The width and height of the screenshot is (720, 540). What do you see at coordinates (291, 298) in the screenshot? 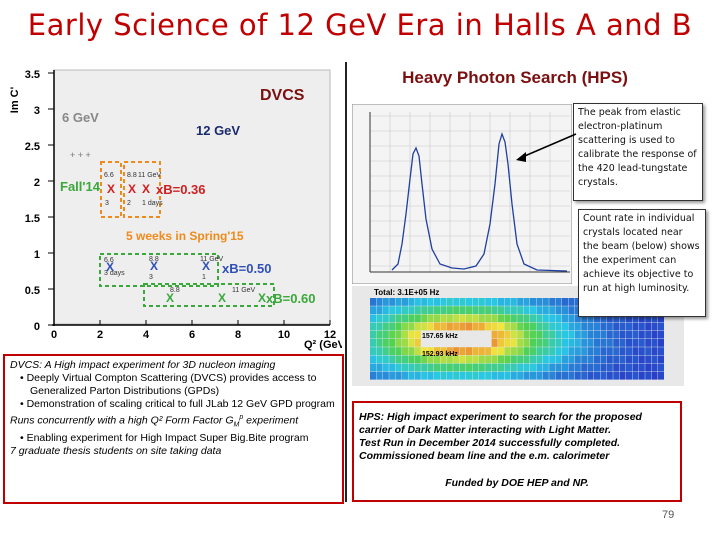
I see `xb060-label: xB=0.60` at bounding box center [291, 298].